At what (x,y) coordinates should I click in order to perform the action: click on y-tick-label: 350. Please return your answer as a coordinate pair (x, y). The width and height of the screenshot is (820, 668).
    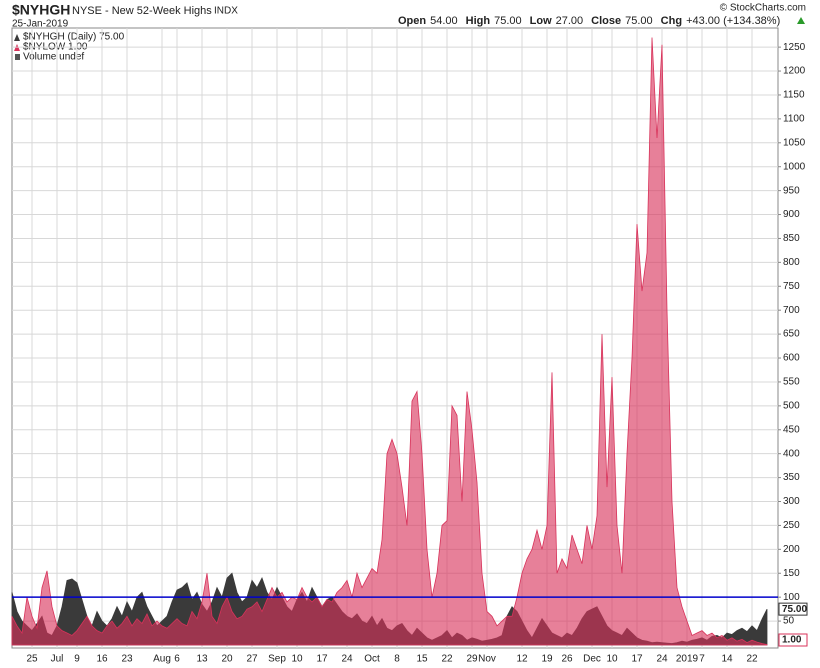
    Looking at the image, I should click on (791, 477).